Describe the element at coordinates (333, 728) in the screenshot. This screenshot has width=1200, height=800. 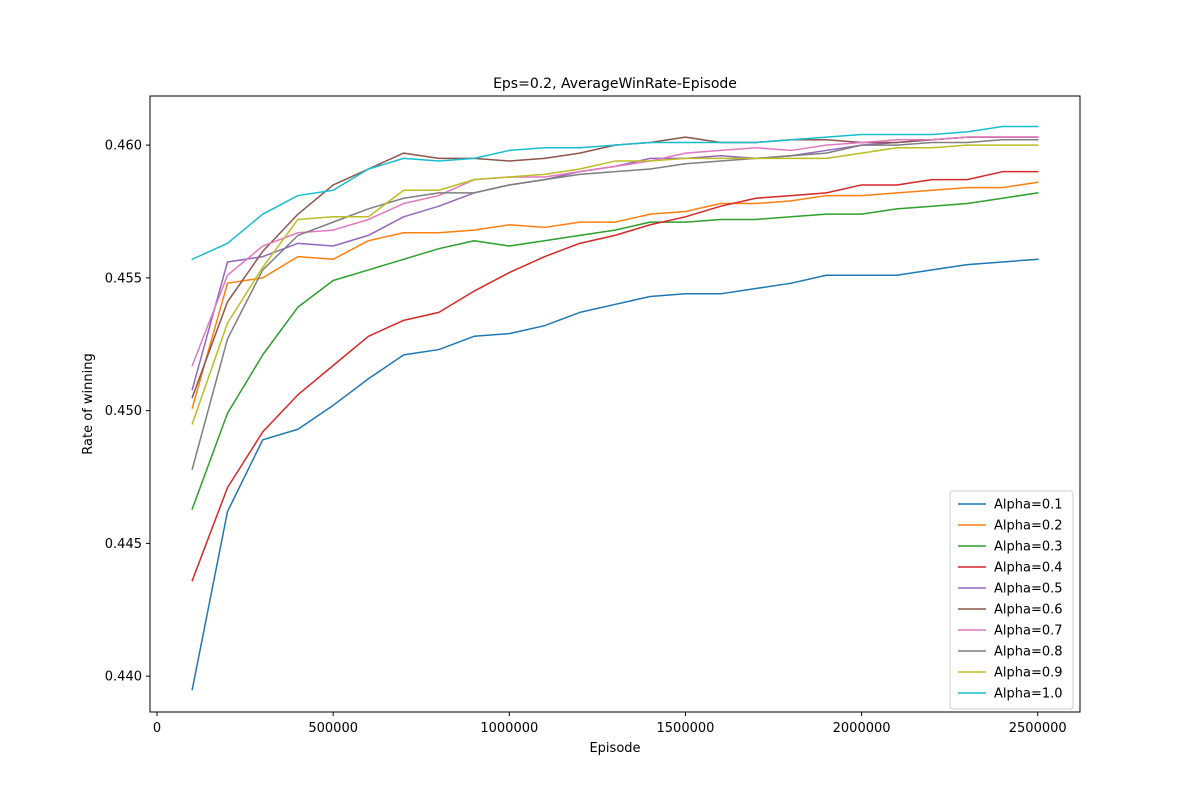
I see `x-tick-label: 500000` at that location.